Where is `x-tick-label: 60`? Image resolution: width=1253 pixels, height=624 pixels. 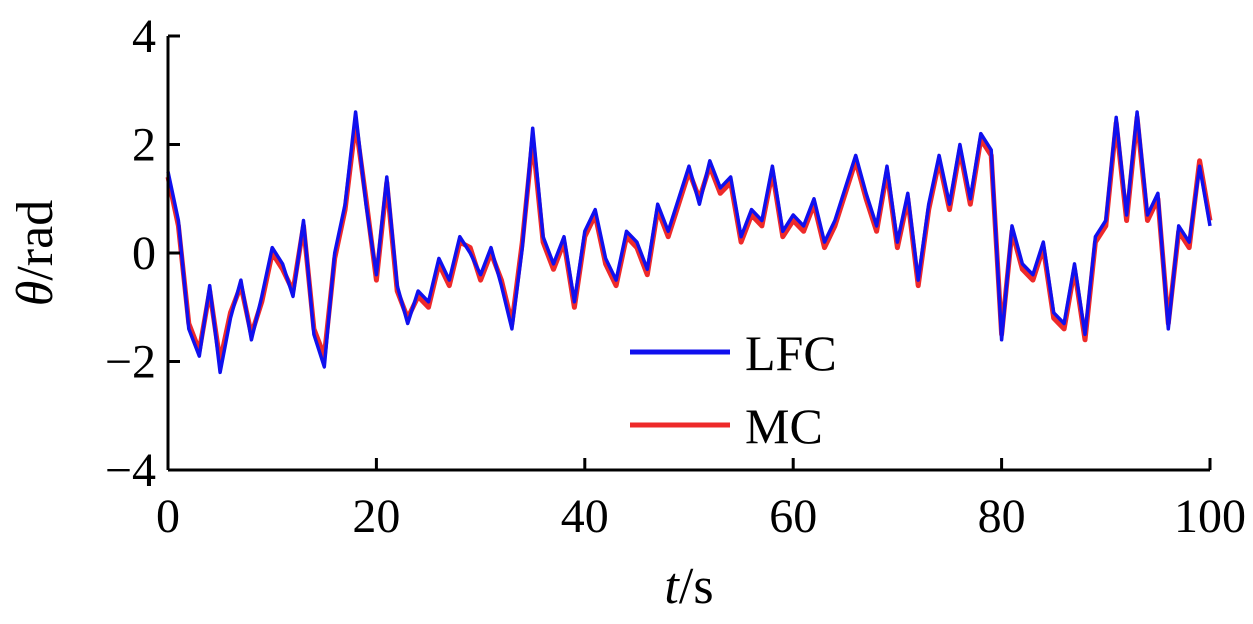 x-tick-label: 60 is located at coordinates (793, 516).